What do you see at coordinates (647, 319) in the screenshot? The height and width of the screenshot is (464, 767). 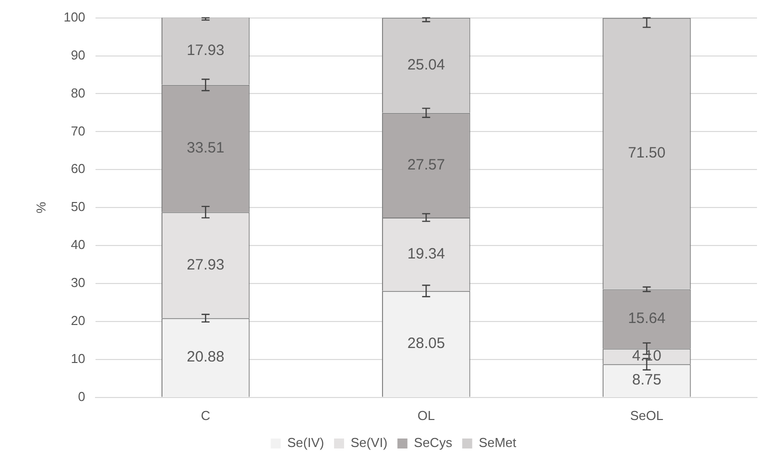 I see `data-label: 15.64` at bounding box center [647, 319].